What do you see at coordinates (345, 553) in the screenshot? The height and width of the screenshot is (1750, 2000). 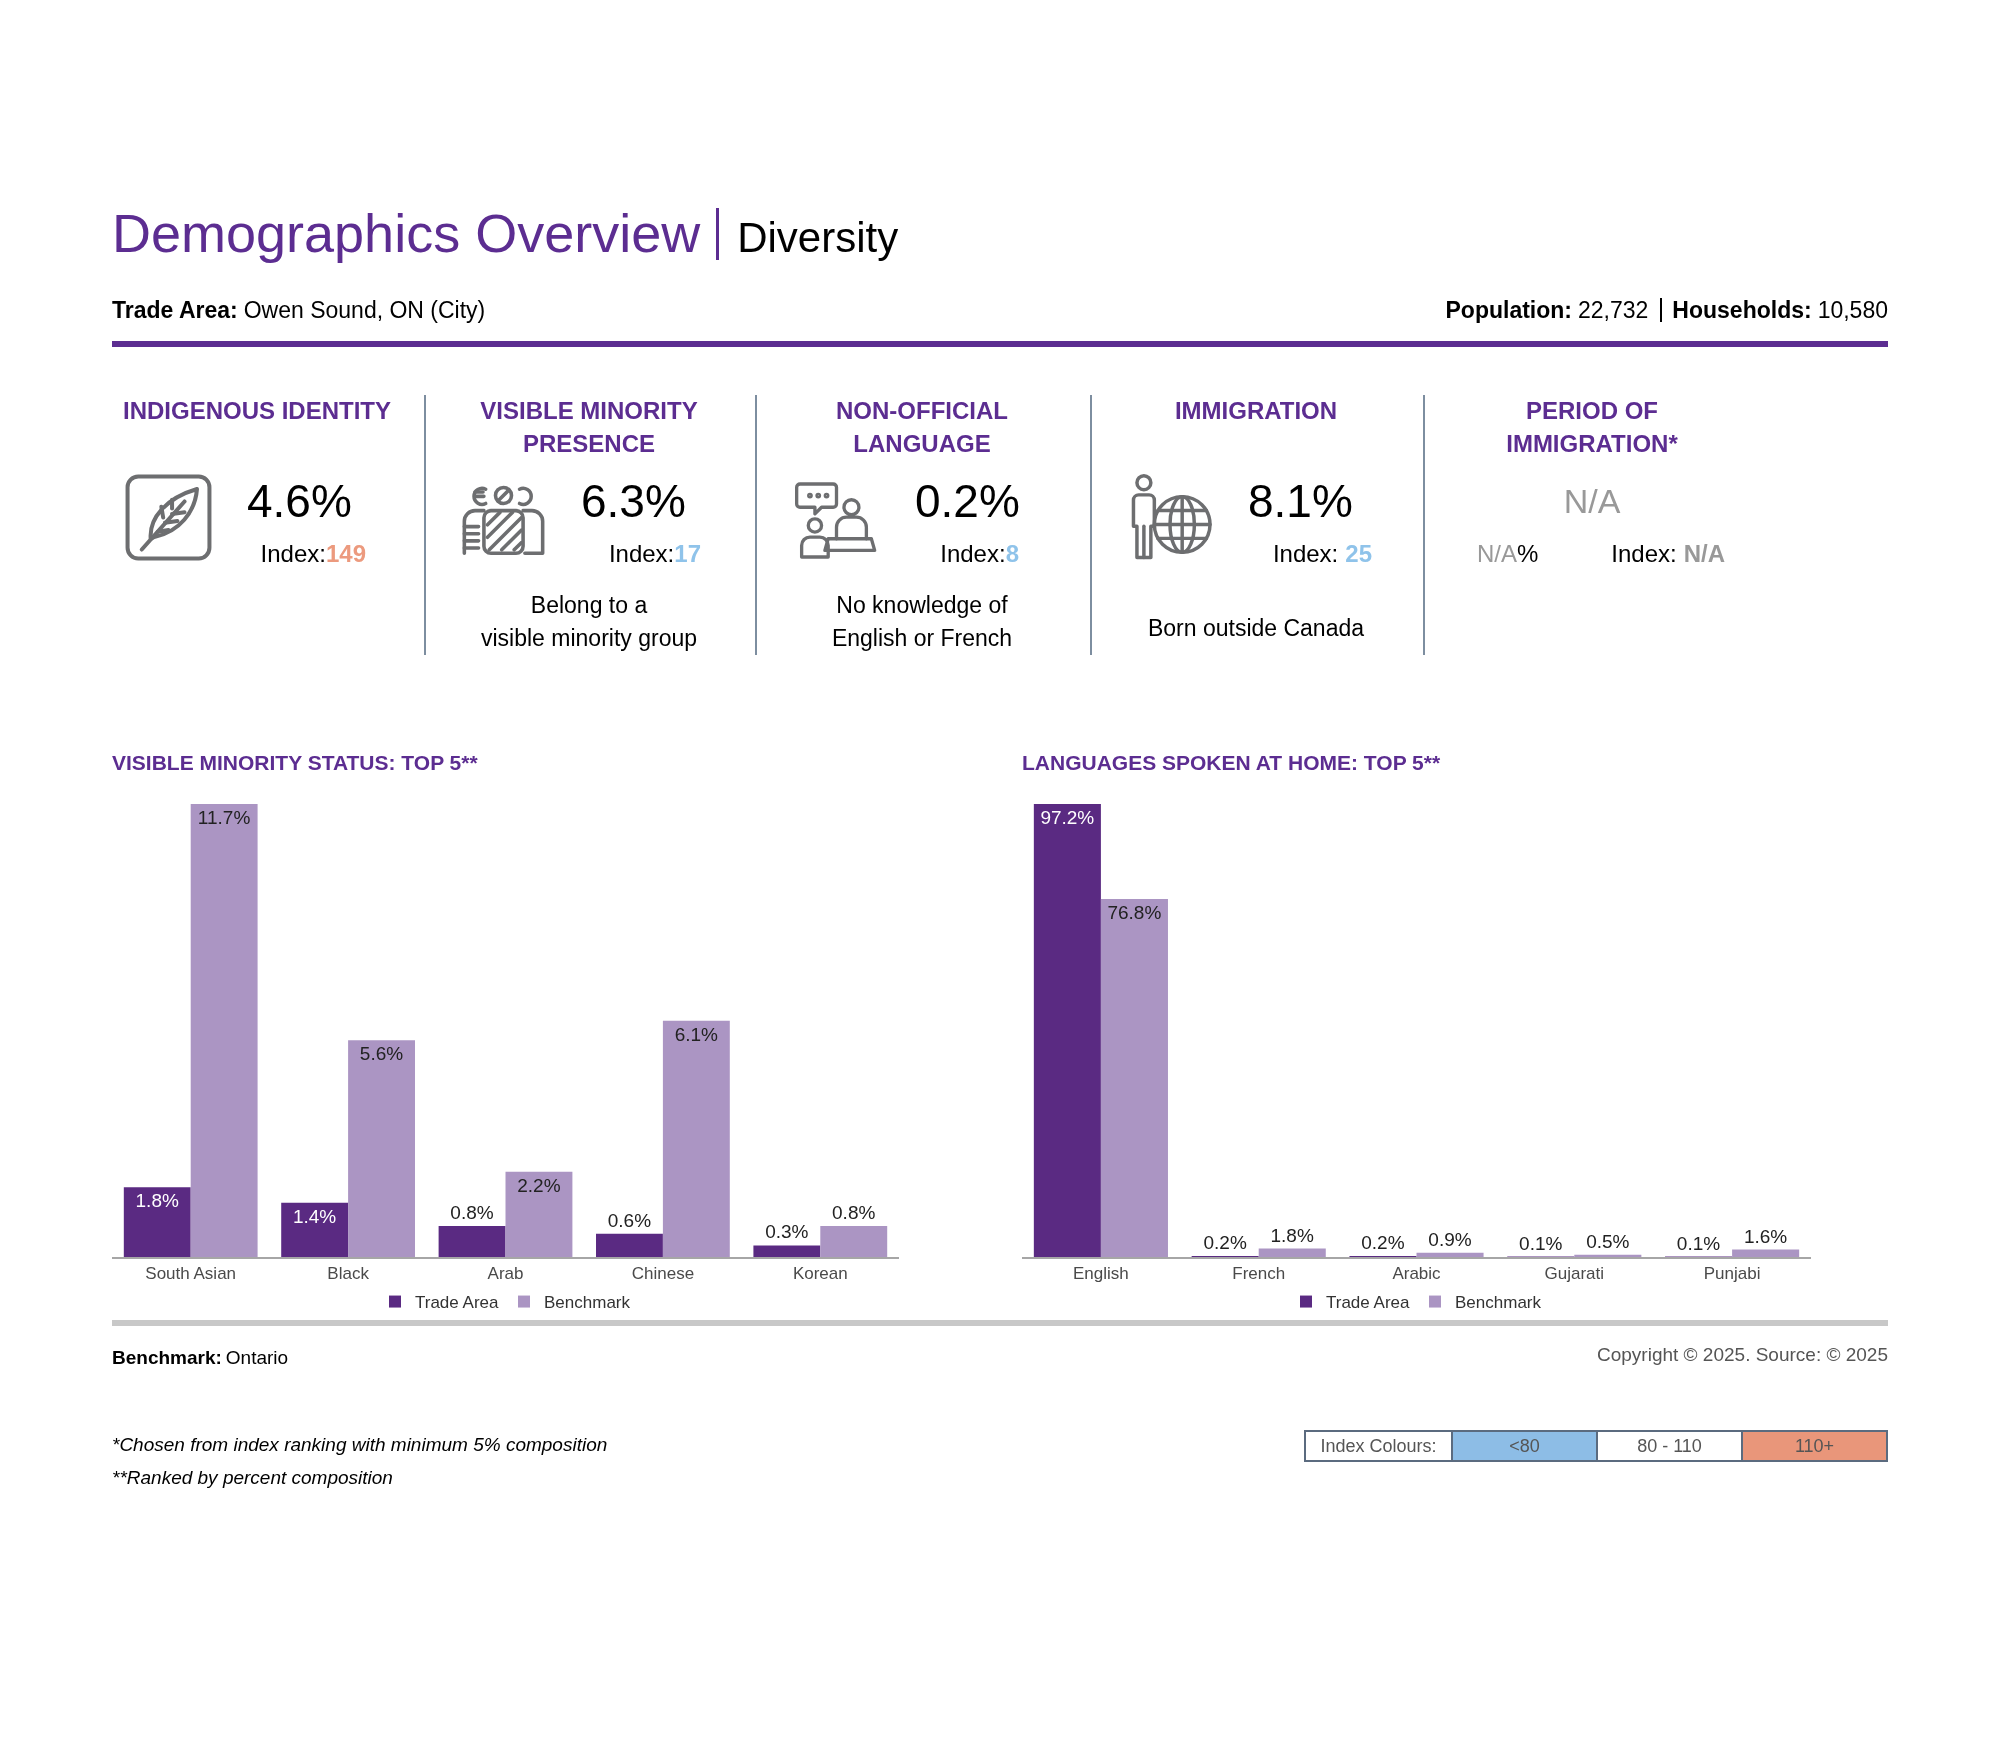 I see `text: 149` at bounding box center [345, 553].